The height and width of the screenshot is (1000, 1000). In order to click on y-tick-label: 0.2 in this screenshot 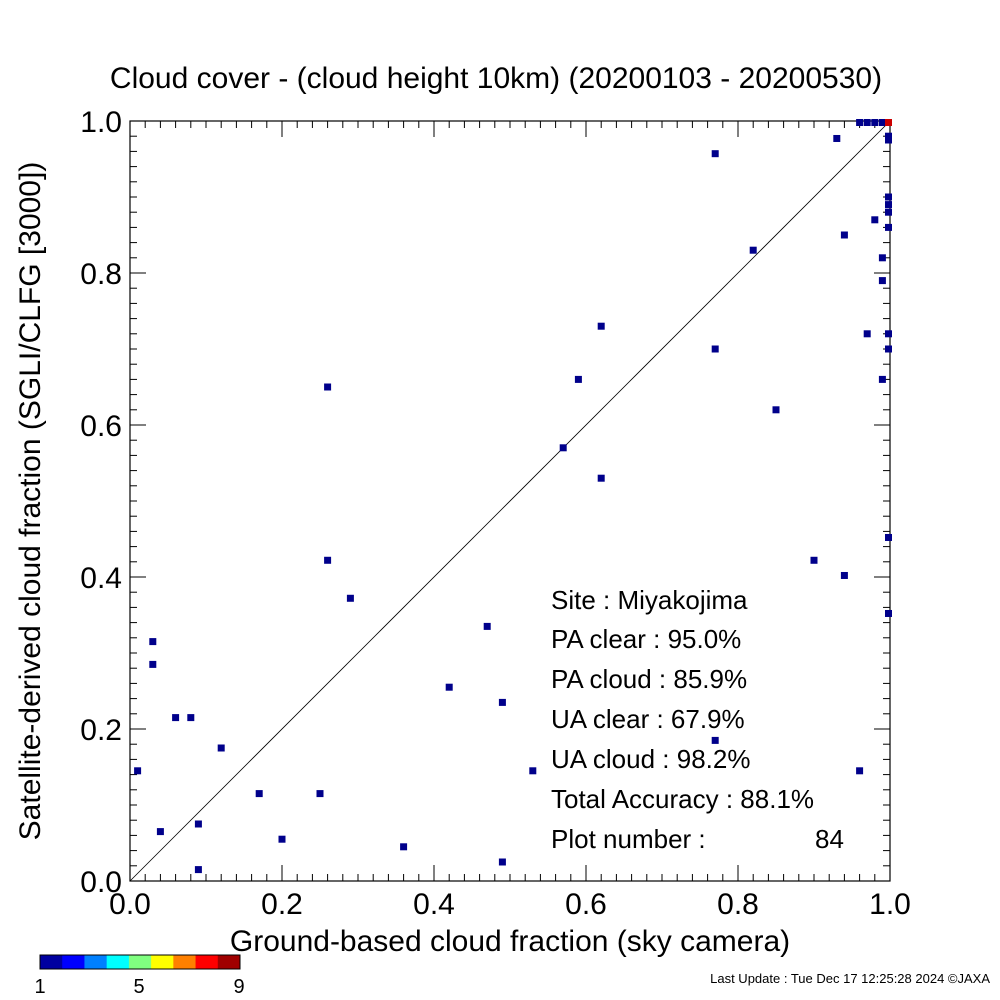, I will do `click(101, 730)`.